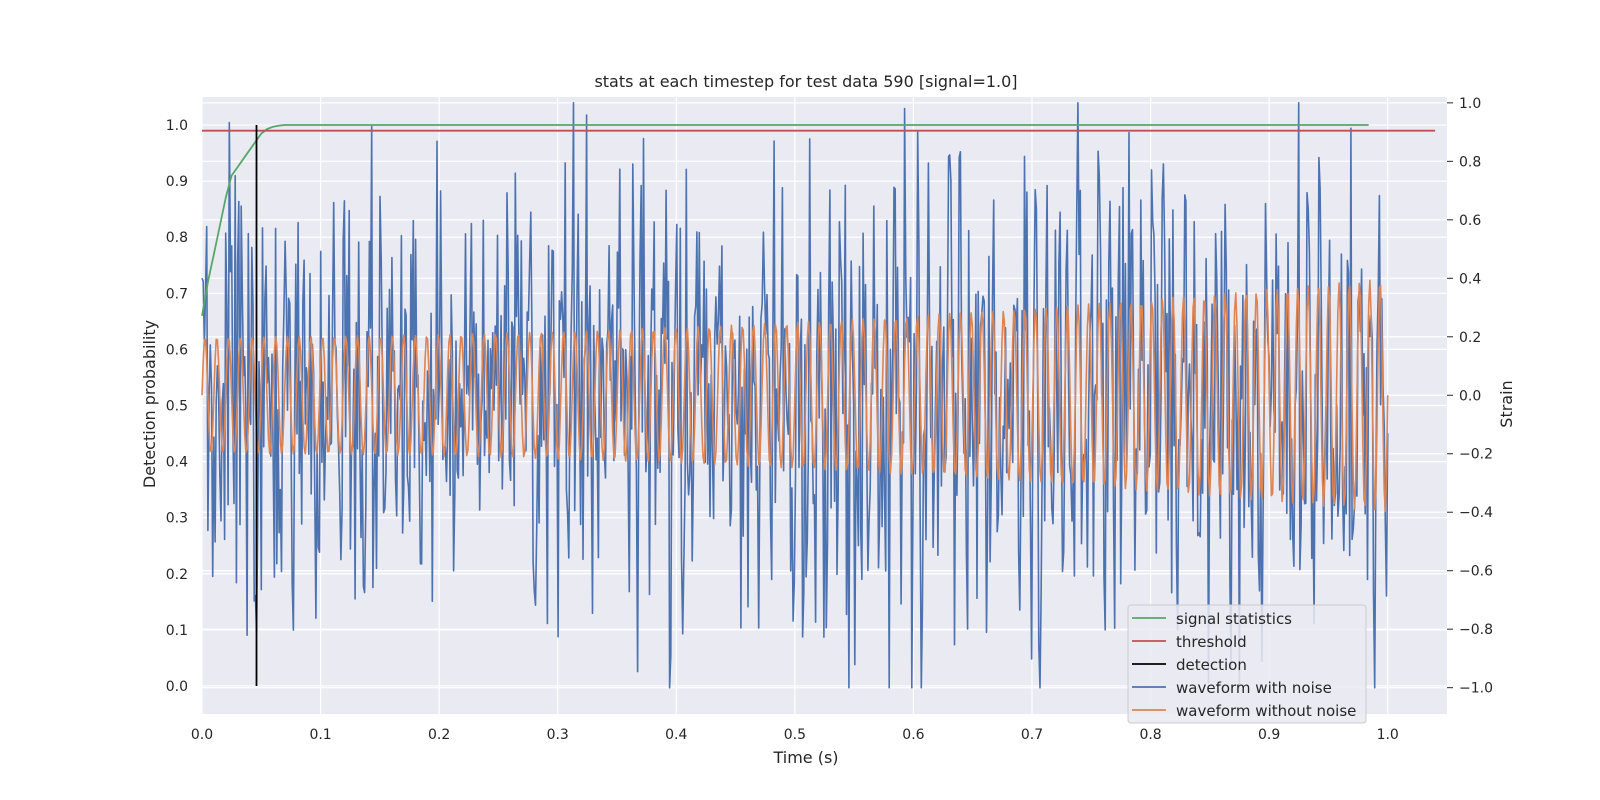 This screenshot has height=800, width=1600. Describe the element at coordinates (177, 519) in the screenshot. I see `y-tick-label: 0.3` at that location.